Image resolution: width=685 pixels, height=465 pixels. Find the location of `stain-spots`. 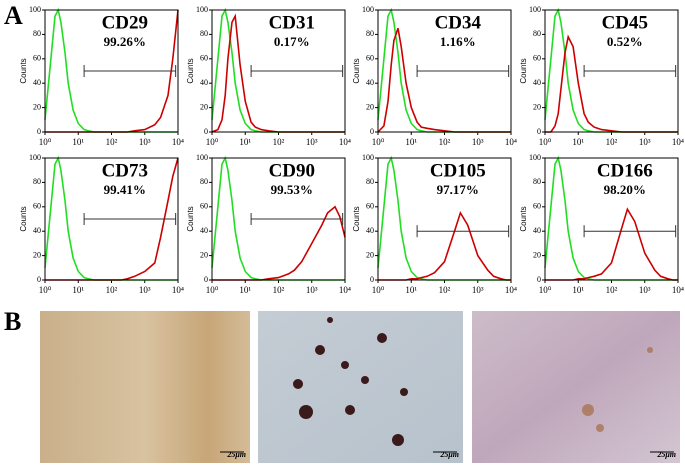

stain-spots is located at coordinates (350, 381).